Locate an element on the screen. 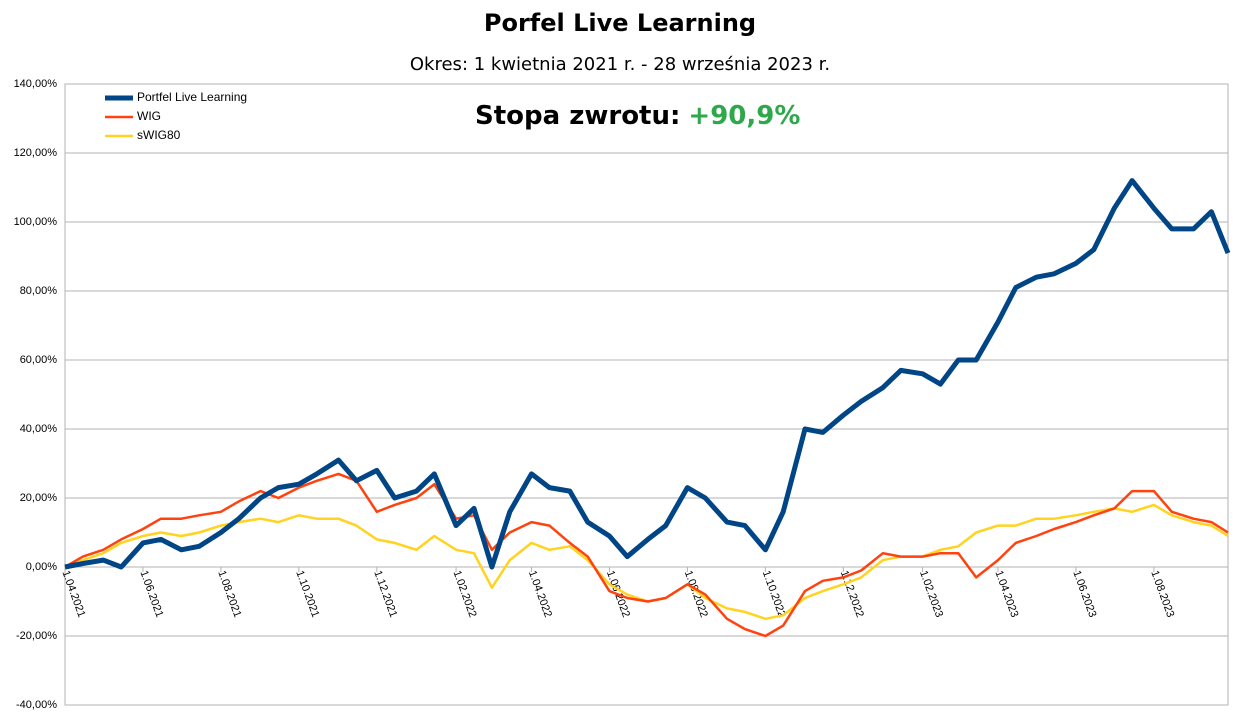 This screenshot has height=726, width=1244. annotation-value: +90,9% is located at coordinates (744, 116).